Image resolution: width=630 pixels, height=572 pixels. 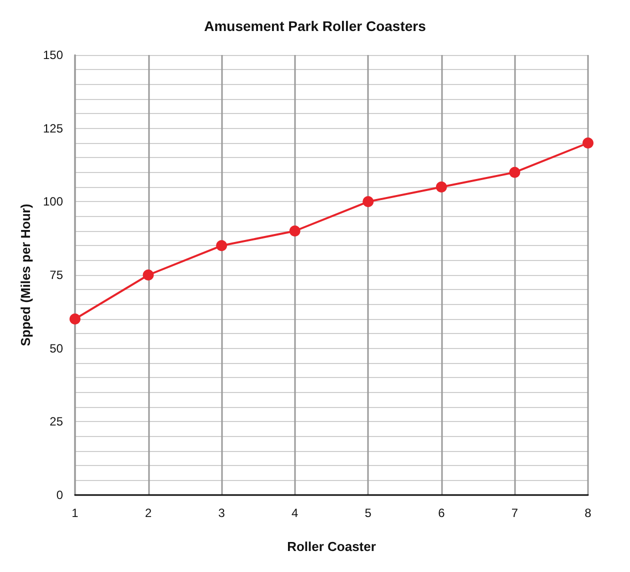 What do you see at coordinates (57, 348) in the screenshot?
I see `y-tick-label: 50` at bounding box center [57, 348].